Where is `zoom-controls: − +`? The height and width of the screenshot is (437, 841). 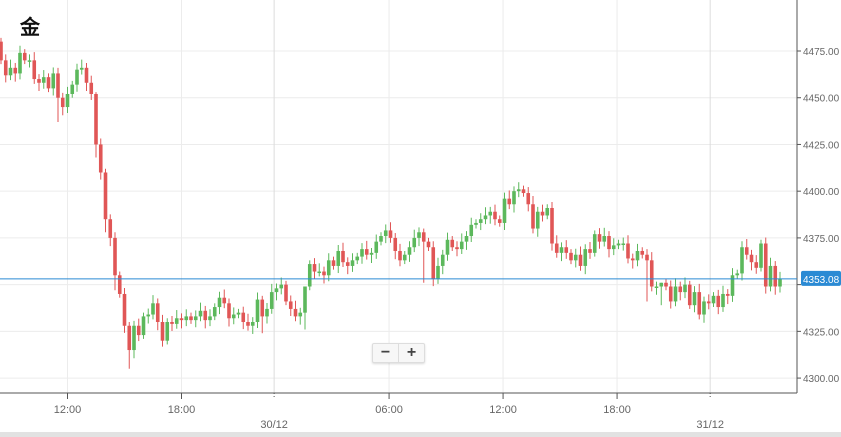 zoom-controls: − + is located at coordinates (398, 353).